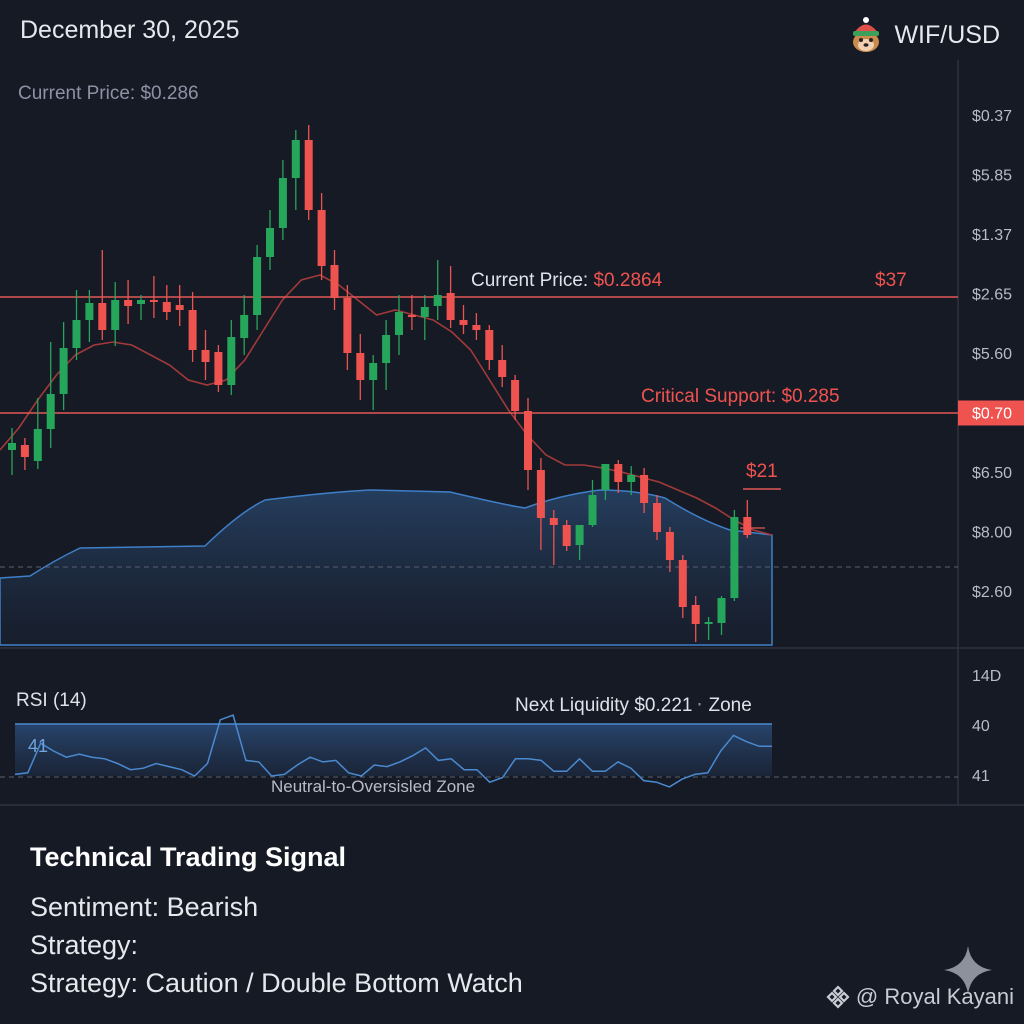 The width and height of the screenshot is (1024, 1024). What do you see at coordinates (981, 776) in the screenshot?
I see `rsi-tick-label: 41` at bounding box center [981, 776].